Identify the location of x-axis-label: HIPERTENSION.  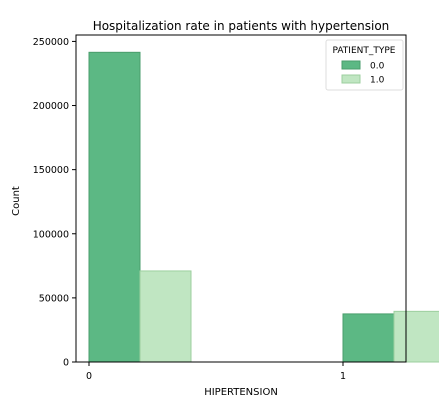
(241, 392).